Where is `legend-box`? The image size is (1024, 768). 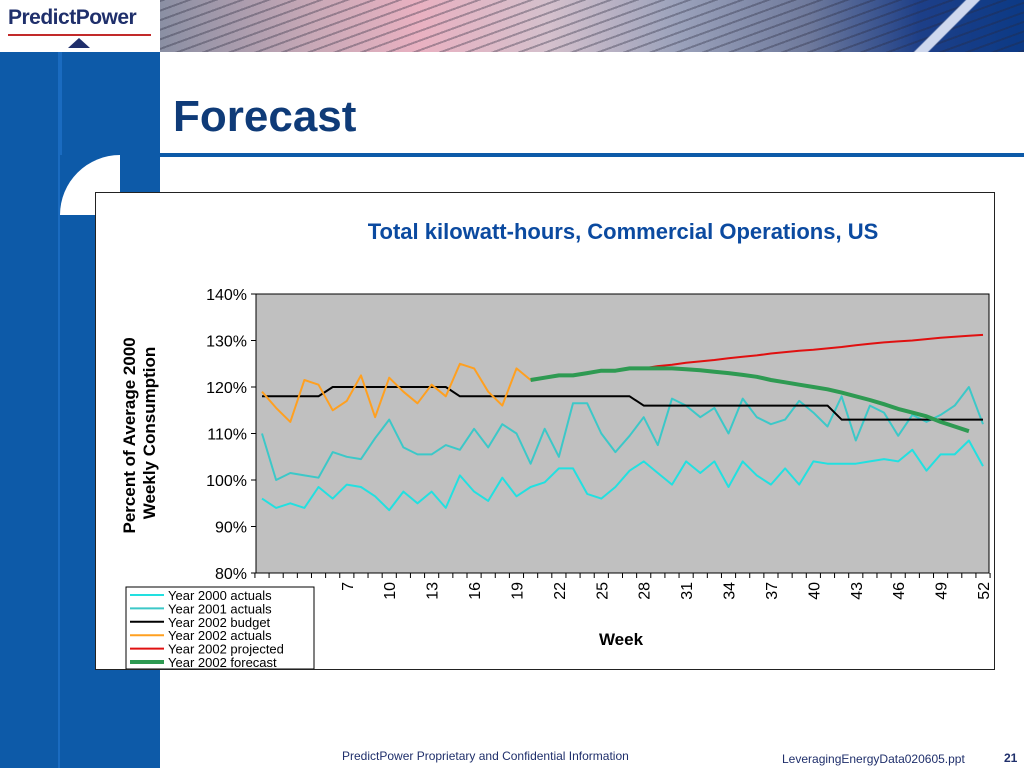
legend-box is located at coordinates (220, 627).